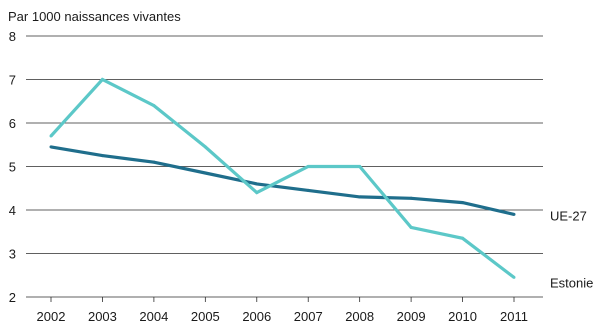  What do you see at coordinates (94, 16) in the screenshot?
I see `y-axis-unit-label: Par 1000 naissances vivantes` at bounding box center [94, 16].